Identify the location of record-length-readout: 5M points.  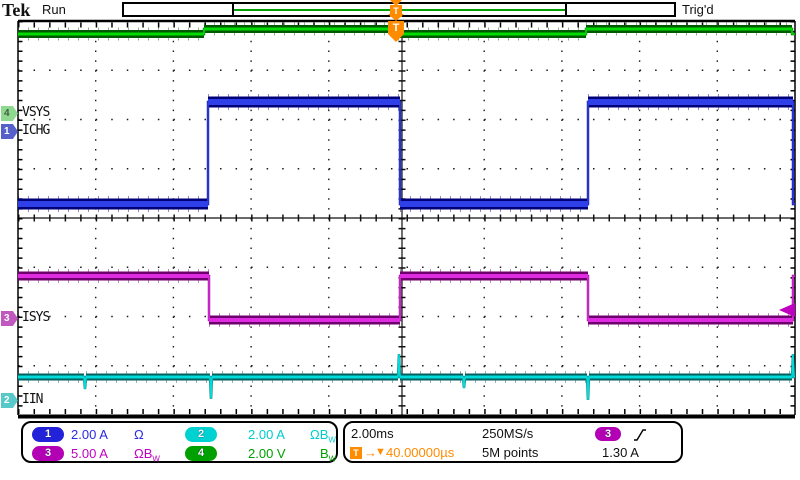
(510, 452).